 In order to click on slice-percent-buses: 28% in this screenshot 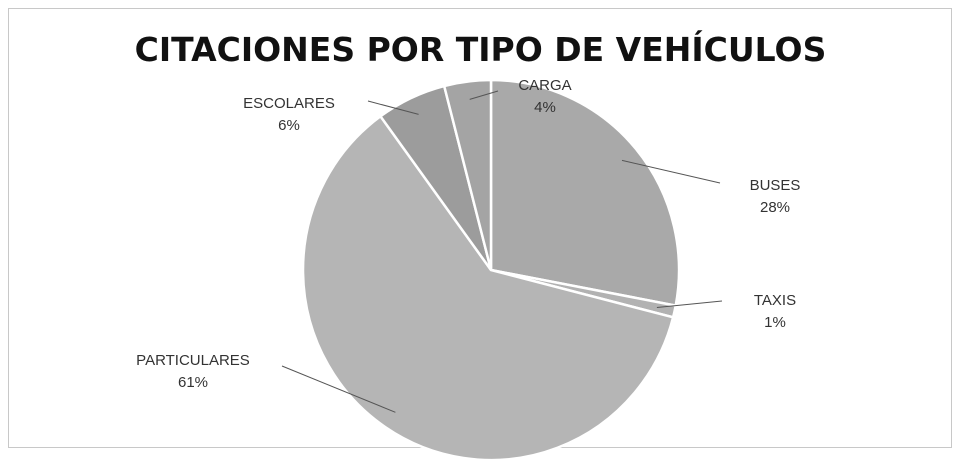, I will do `click(775, 207)`.